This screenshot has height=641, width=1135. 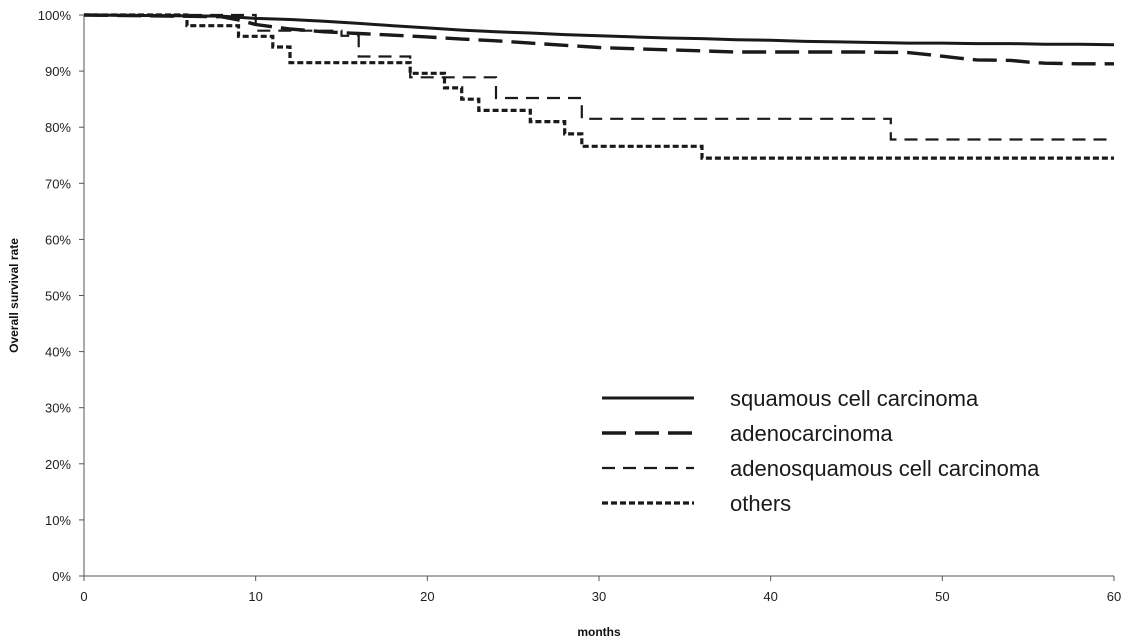 What do you see at coordinates (58, 127) in the screenshot?
I see `y-tick-label: 80%` at bounding box center [58, 127].